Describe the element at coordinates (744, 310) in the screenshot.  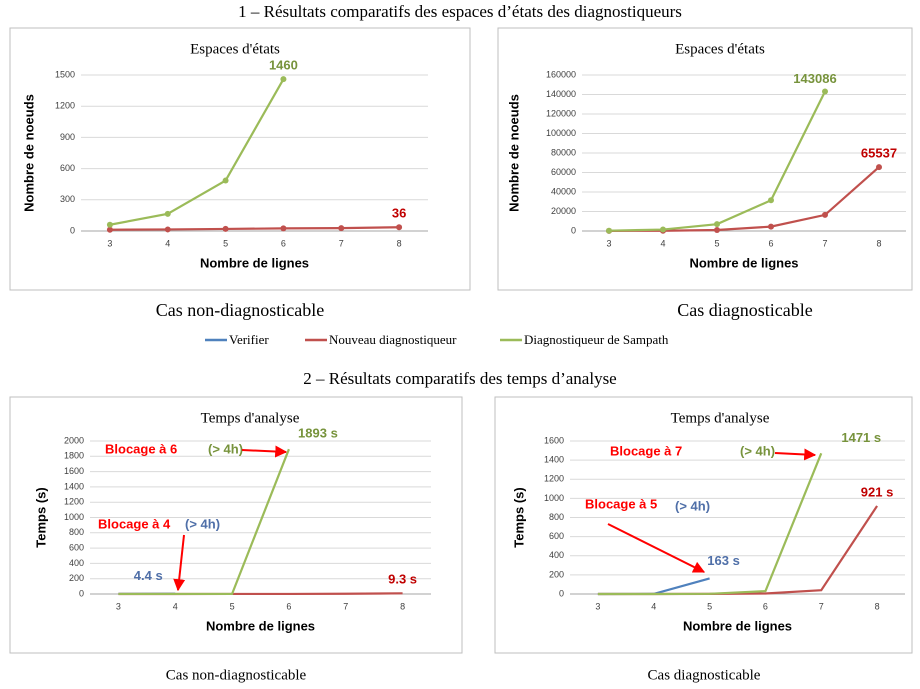
I see `caption: Cas diagnosticable` at that location.